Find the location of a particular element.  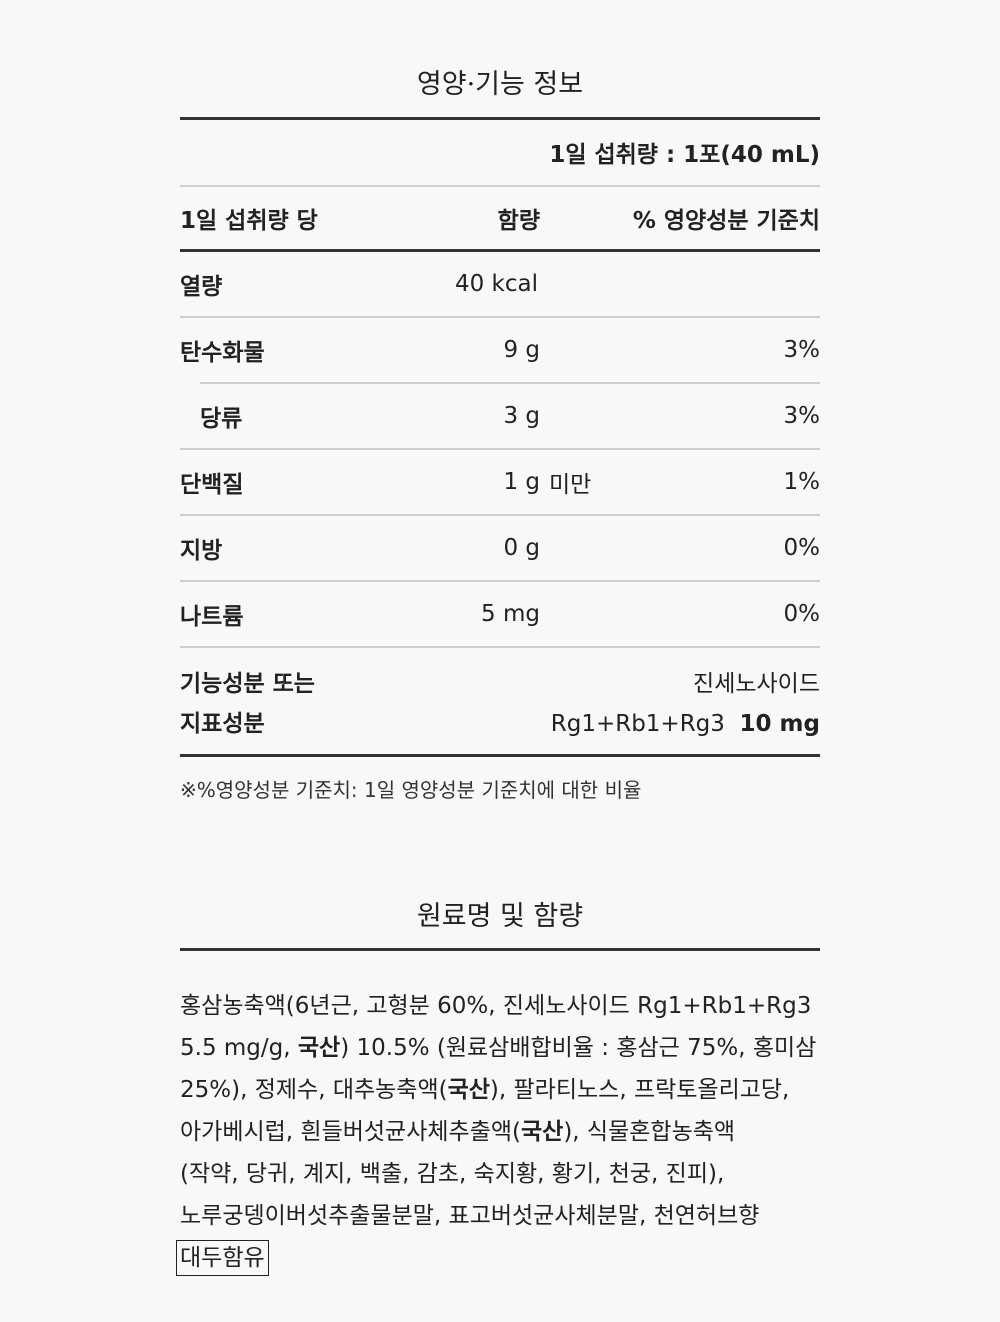

ingredient-text: ), 식물혼합농축액 is located at coordinates (649, 1132).